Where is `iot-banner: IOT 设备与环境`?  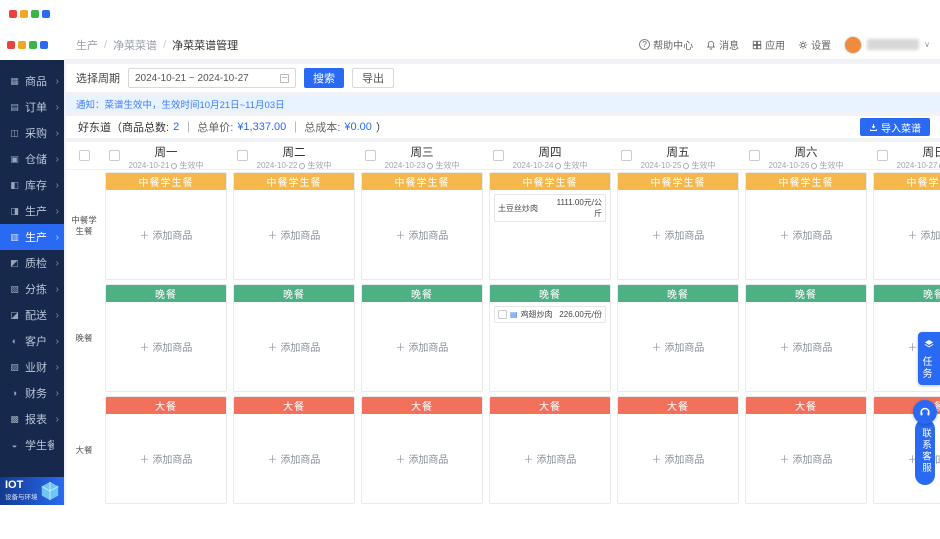
iot-banner: IOT 设备与环境 is located at coordinates (32, 491).